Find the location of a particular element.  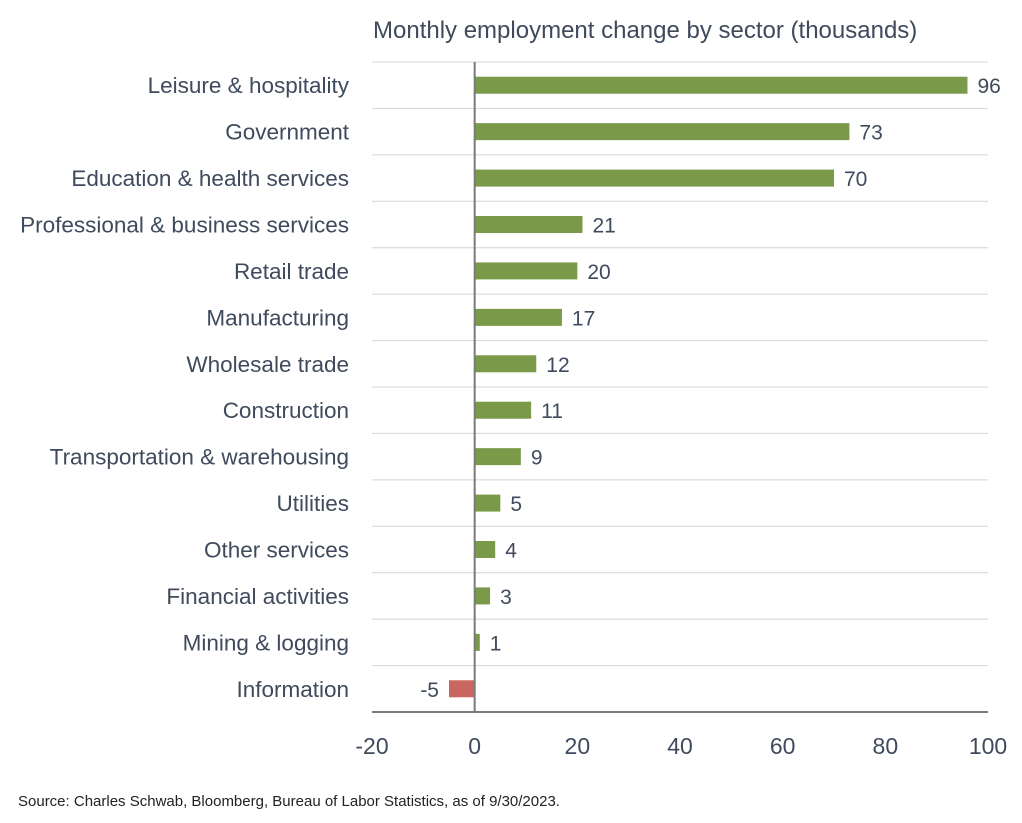

bar-manufacturing is located at coordinates (518, 317).